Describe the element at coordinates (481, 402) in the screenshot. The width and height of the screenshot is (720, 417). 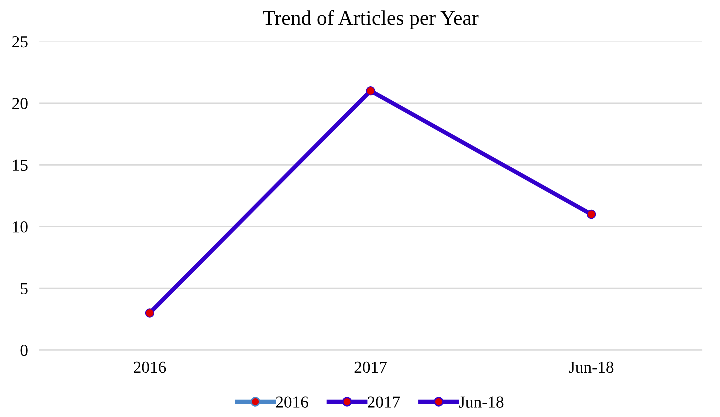
I see `category-label: Jun-18` at that location.